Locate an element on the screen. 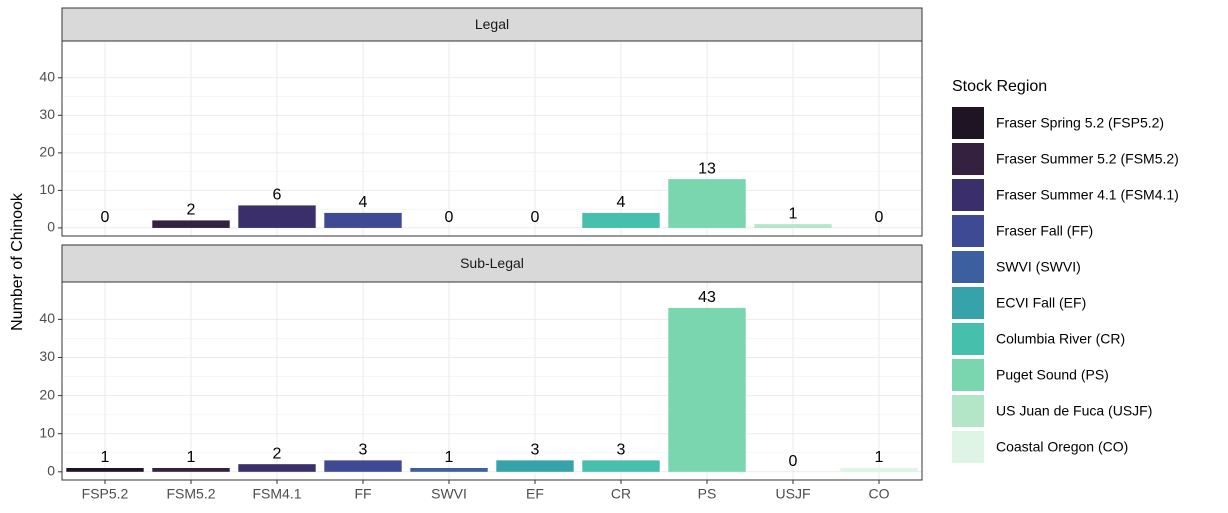 The height and width of the screenshot is (513, 1228). x-tick-label: EF is located at coordinates (535, 494).